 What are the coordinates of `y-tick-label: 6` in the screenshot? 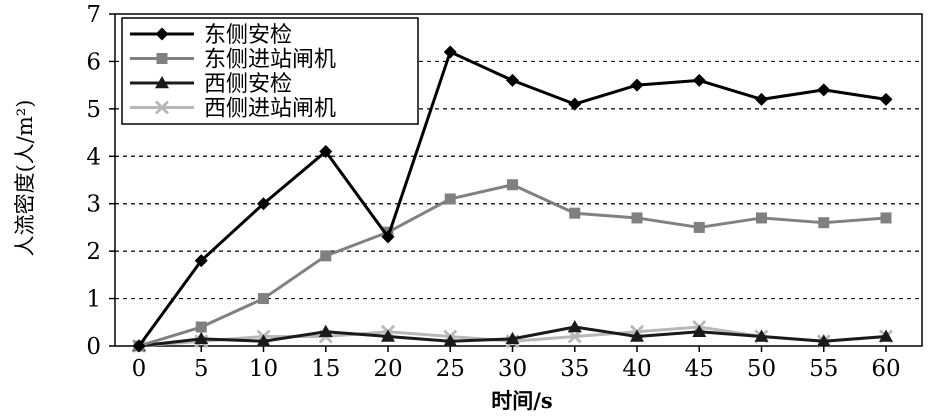 It's located at (93, 62).